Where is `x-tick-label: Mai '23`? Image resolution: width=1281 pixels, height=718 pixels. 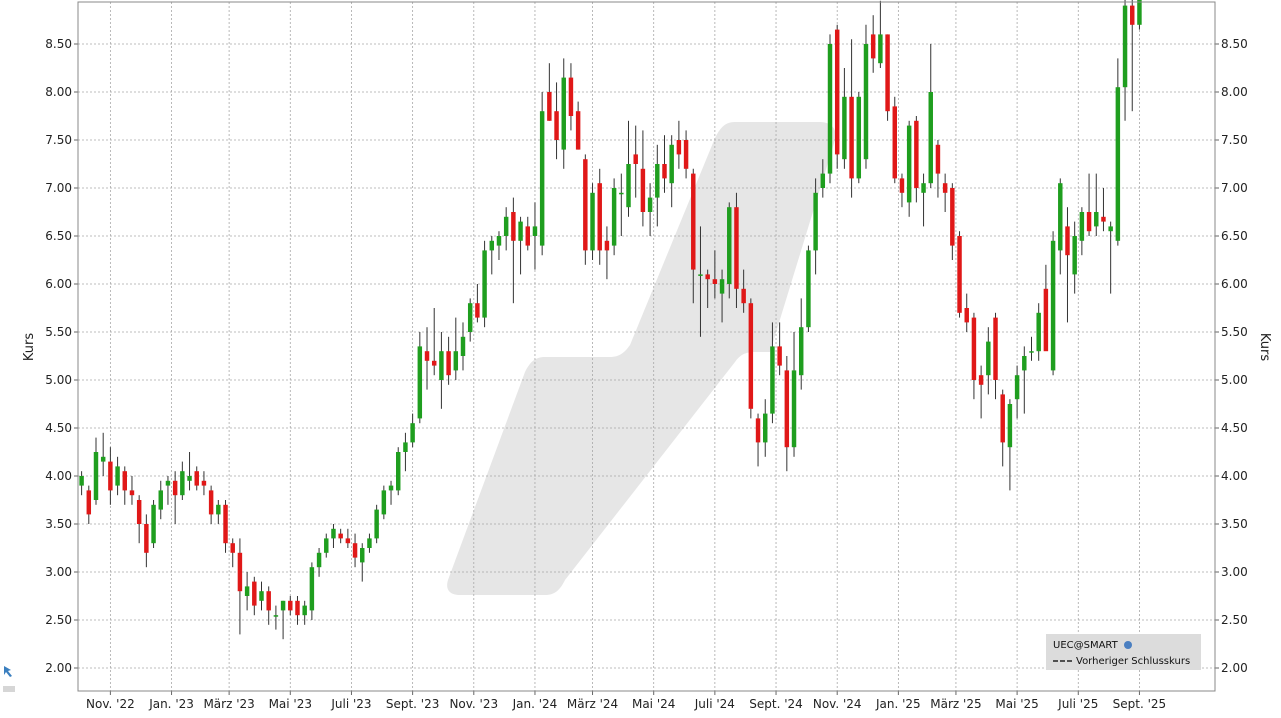 x-tick-label: Mai '23 is located at coordinates (290, 704).